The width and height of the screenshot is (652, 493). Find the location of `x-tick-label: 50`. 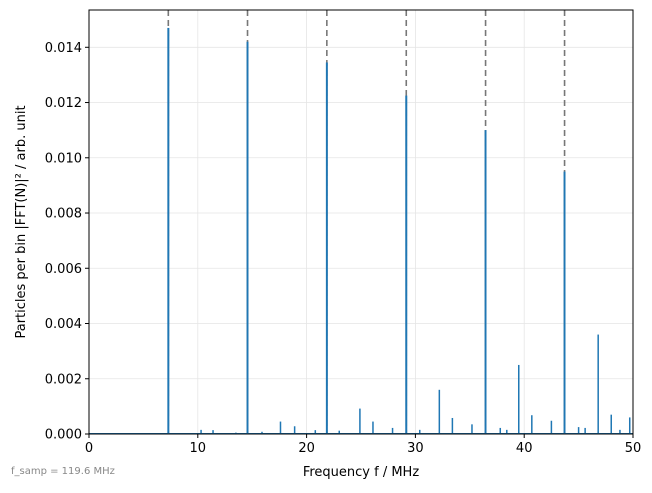

x-tick-label: 50 is located at coordinates (633, 448).